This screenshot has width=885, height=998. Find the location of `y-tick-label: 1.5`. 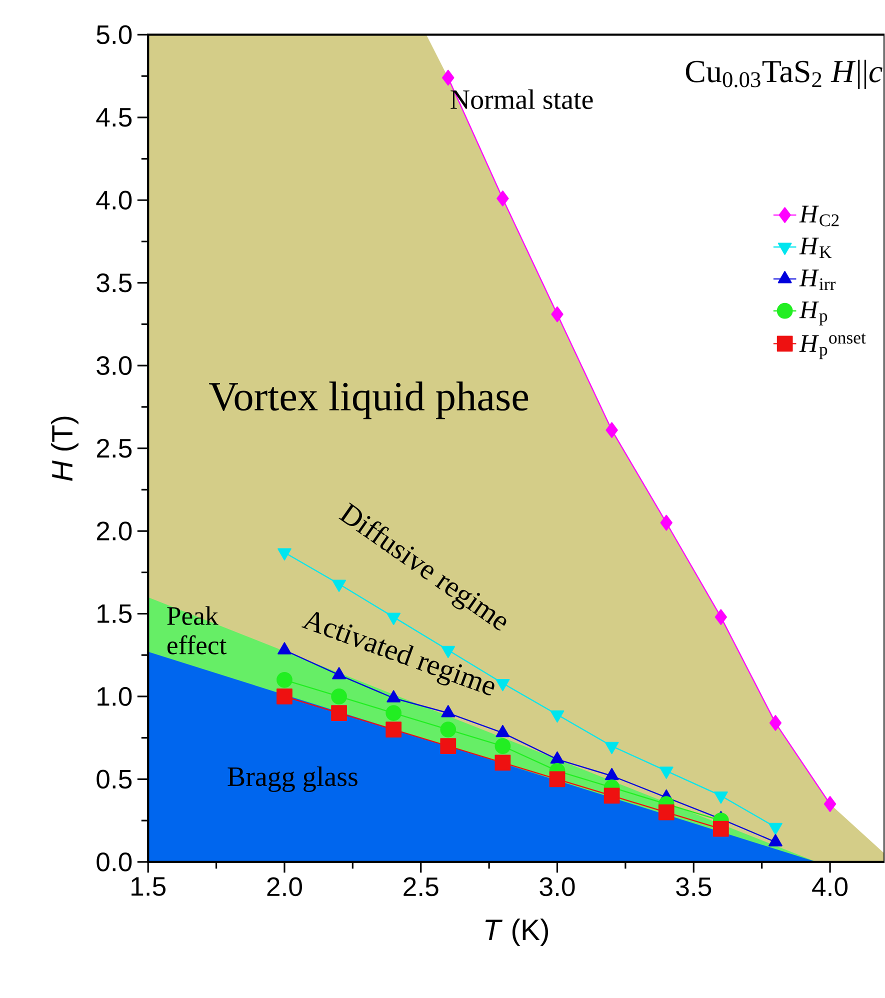

y-tick-label: 1.5 is located at coordinates (115, 614).